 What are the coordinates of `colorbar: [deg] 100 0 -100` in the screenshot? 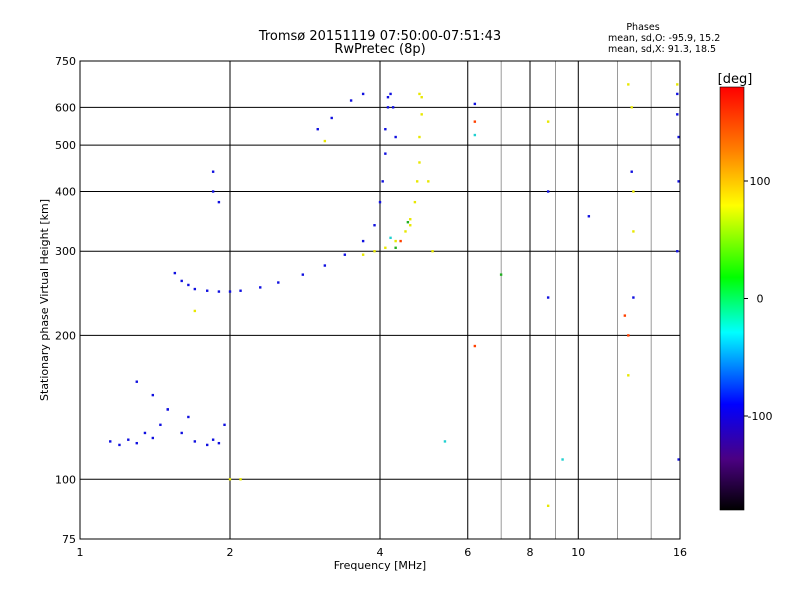 It's located at (745, 291).